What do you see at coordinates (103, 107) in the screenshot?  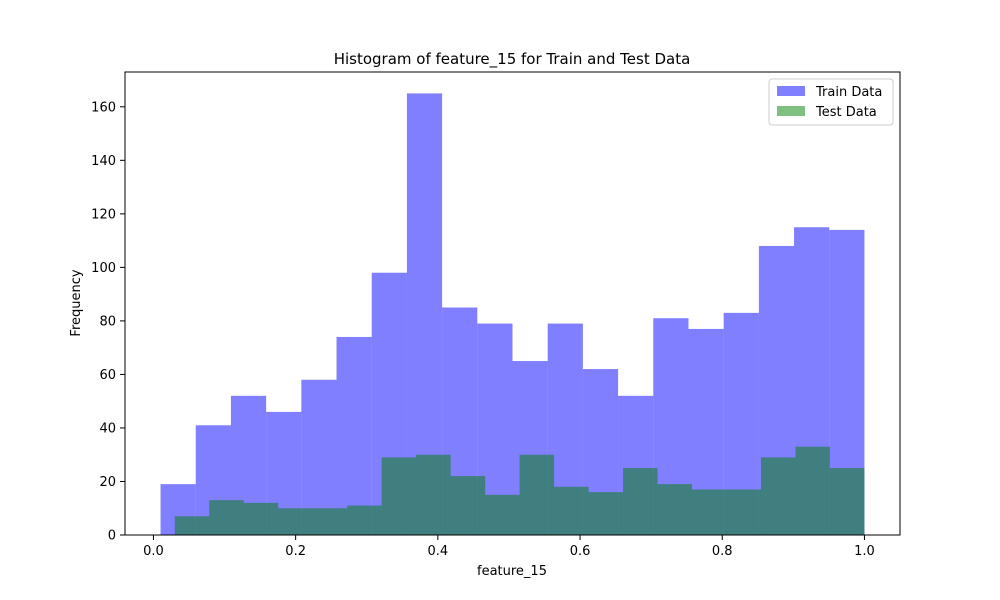 I see `y-tick-label: 160` at bounding box center [103, 107].